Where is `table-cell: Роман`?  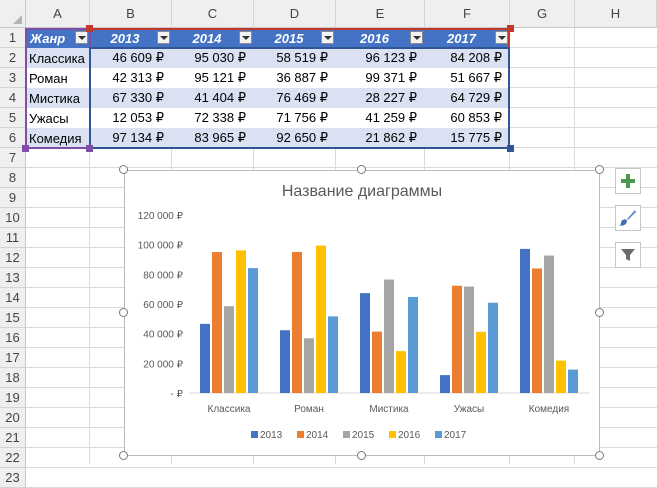
table-cell: Роман is located at coordinates (58, 78).